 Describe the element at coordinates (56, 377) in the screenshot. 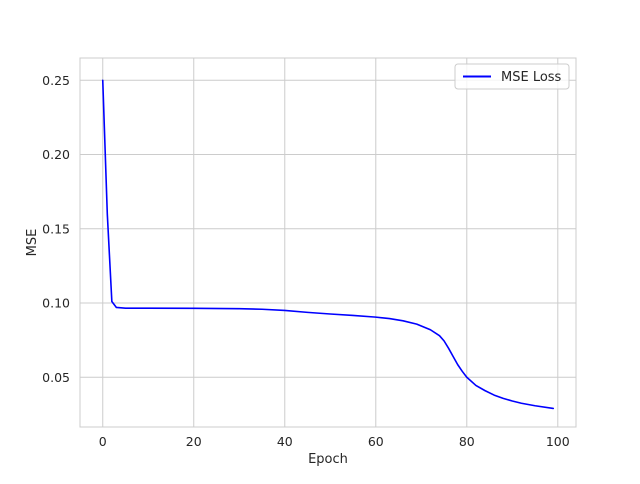

I see `y-tick-label: 0.05` at that location.